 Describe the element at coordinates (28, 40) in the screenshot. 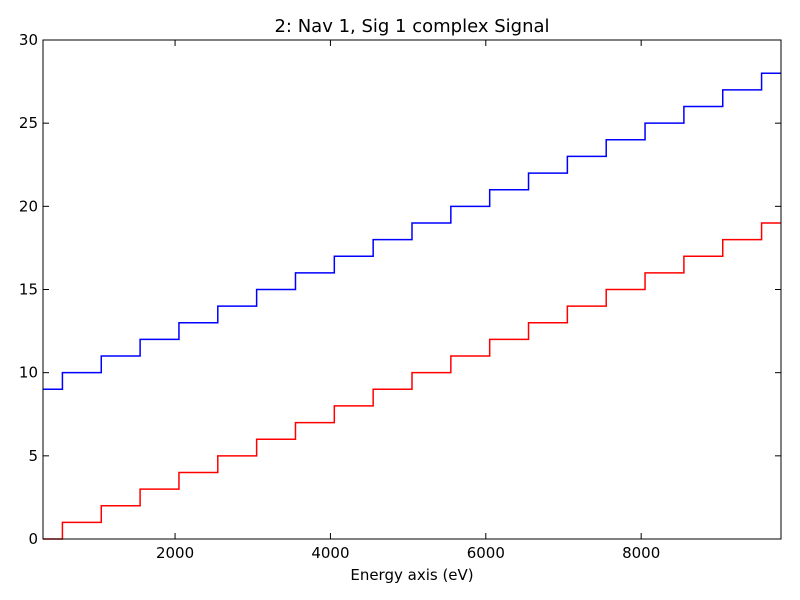

I see `y-tick-label: 30` at that location.